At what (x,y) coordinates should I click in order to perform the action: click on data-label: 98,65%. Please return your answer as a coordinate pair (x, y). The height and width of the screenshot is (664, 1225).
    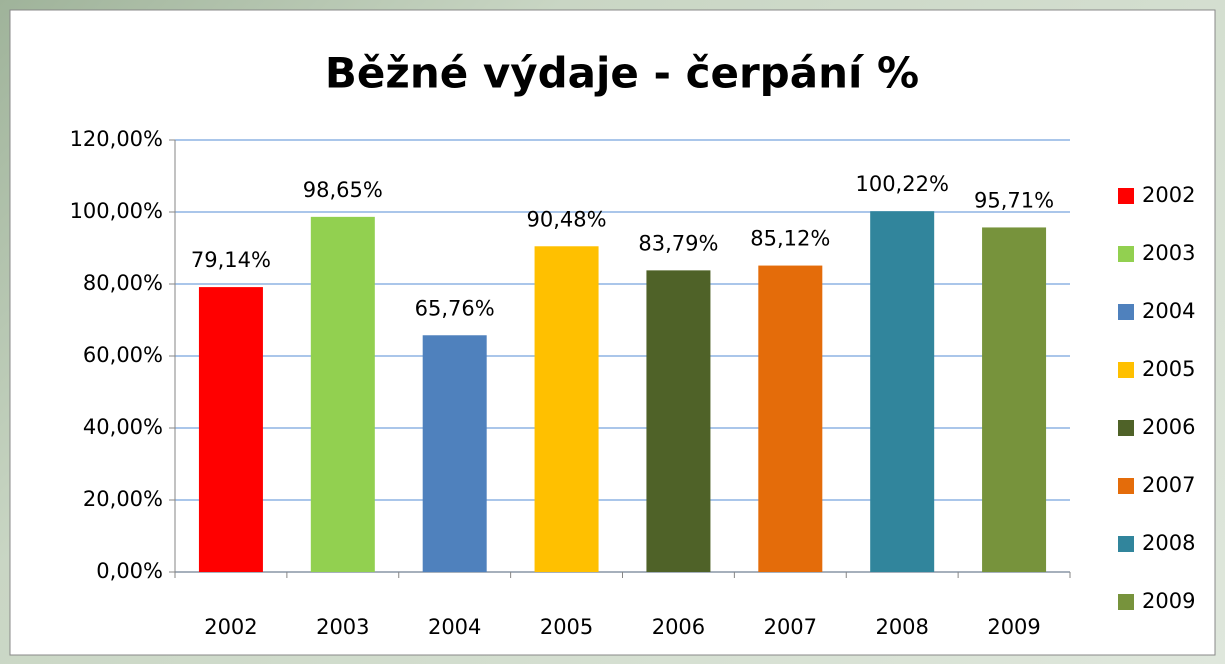
    Looking at the image, I should click on (343, 190).